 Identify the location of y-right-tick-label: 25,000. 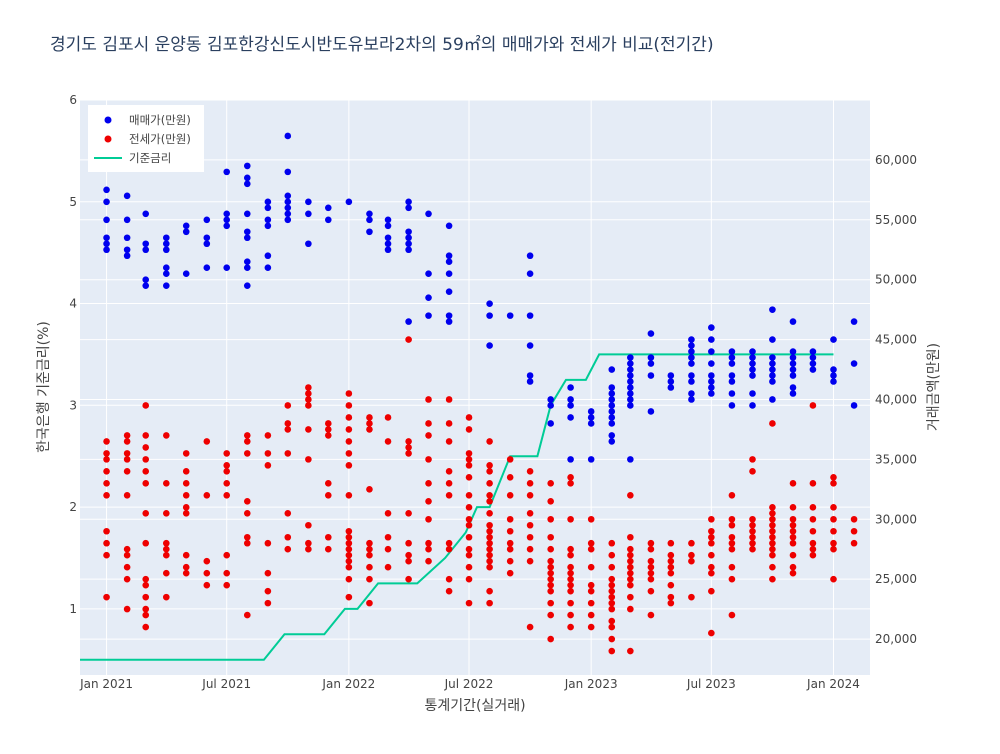
(896, 579).